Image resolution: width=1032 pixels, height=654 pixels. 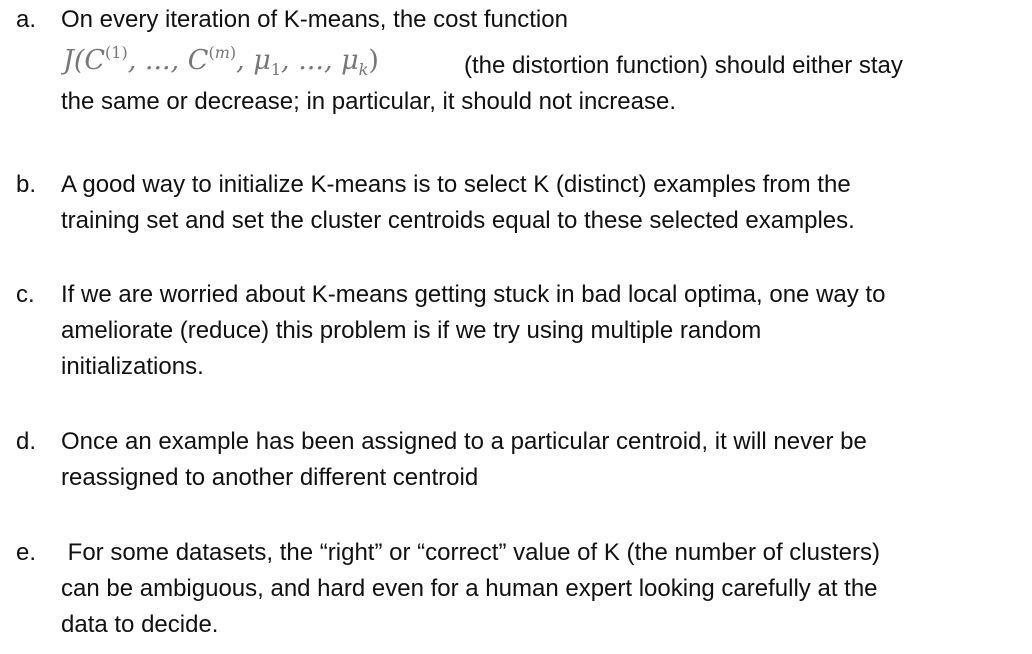 I want to click on option-line: initializations., so click(x=132, y=366).